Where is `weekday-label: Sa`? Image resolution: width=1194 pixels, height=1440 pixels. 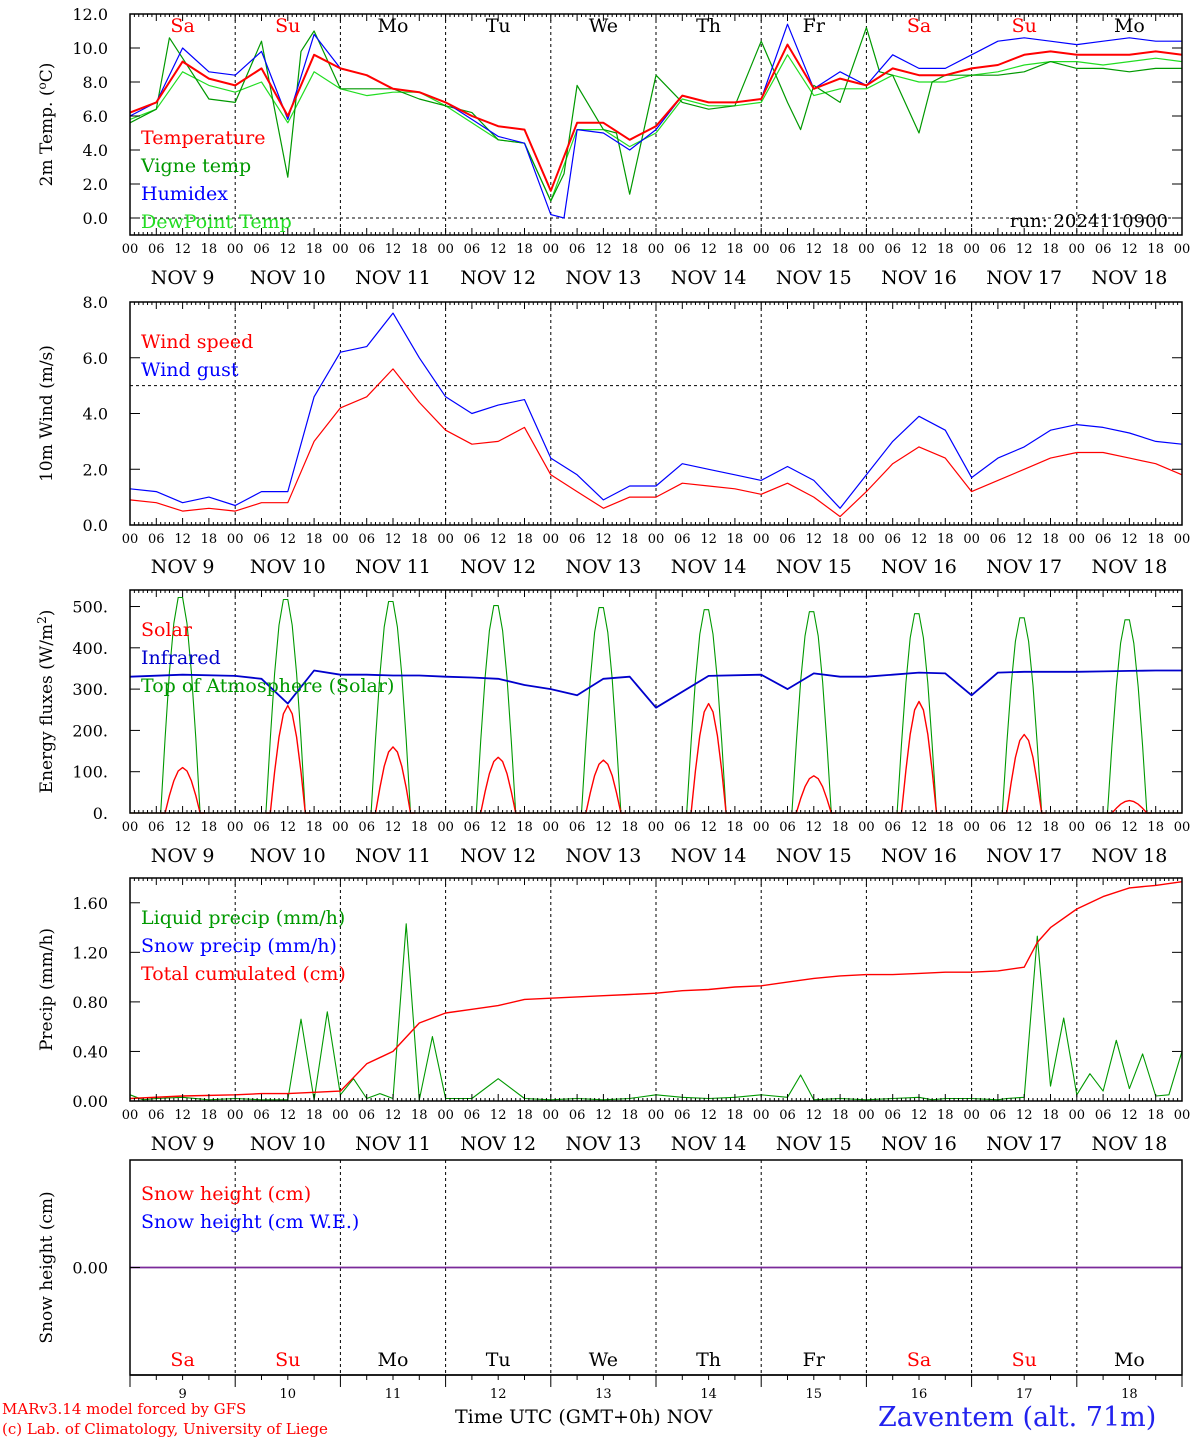
weekday-label: Sa is located at coordinates (919, 26).